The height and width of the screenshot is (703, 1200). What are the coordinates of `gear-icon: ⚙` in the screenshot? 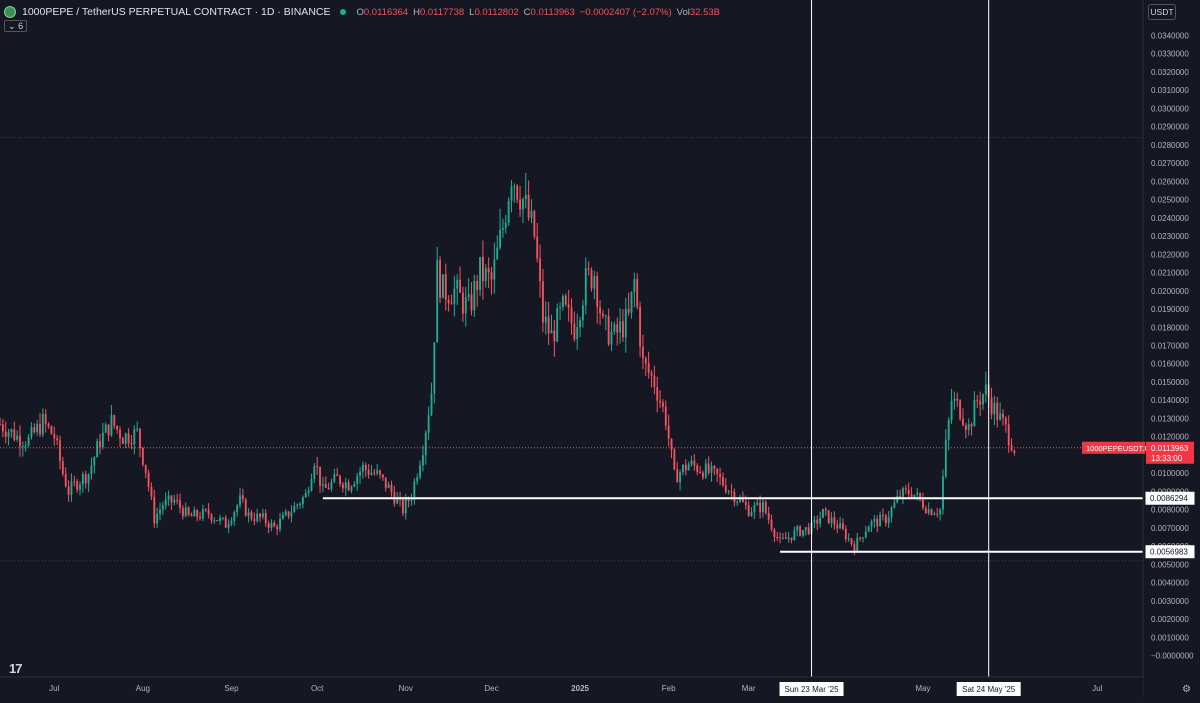 It's located at (1186, 689).